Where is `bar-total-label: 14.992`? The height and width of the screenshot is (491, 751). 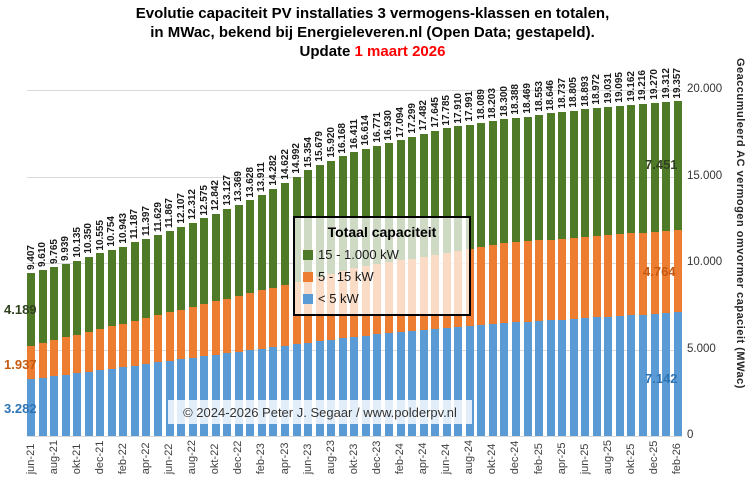
bar-total-label: 14.992 is located at coordinates (297, 158).